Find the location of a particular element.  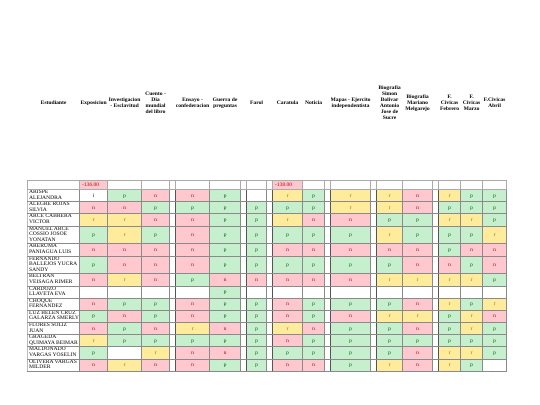

header-cuento: Cuento - Dia mundial del libro is located at coordinates (155, 102).